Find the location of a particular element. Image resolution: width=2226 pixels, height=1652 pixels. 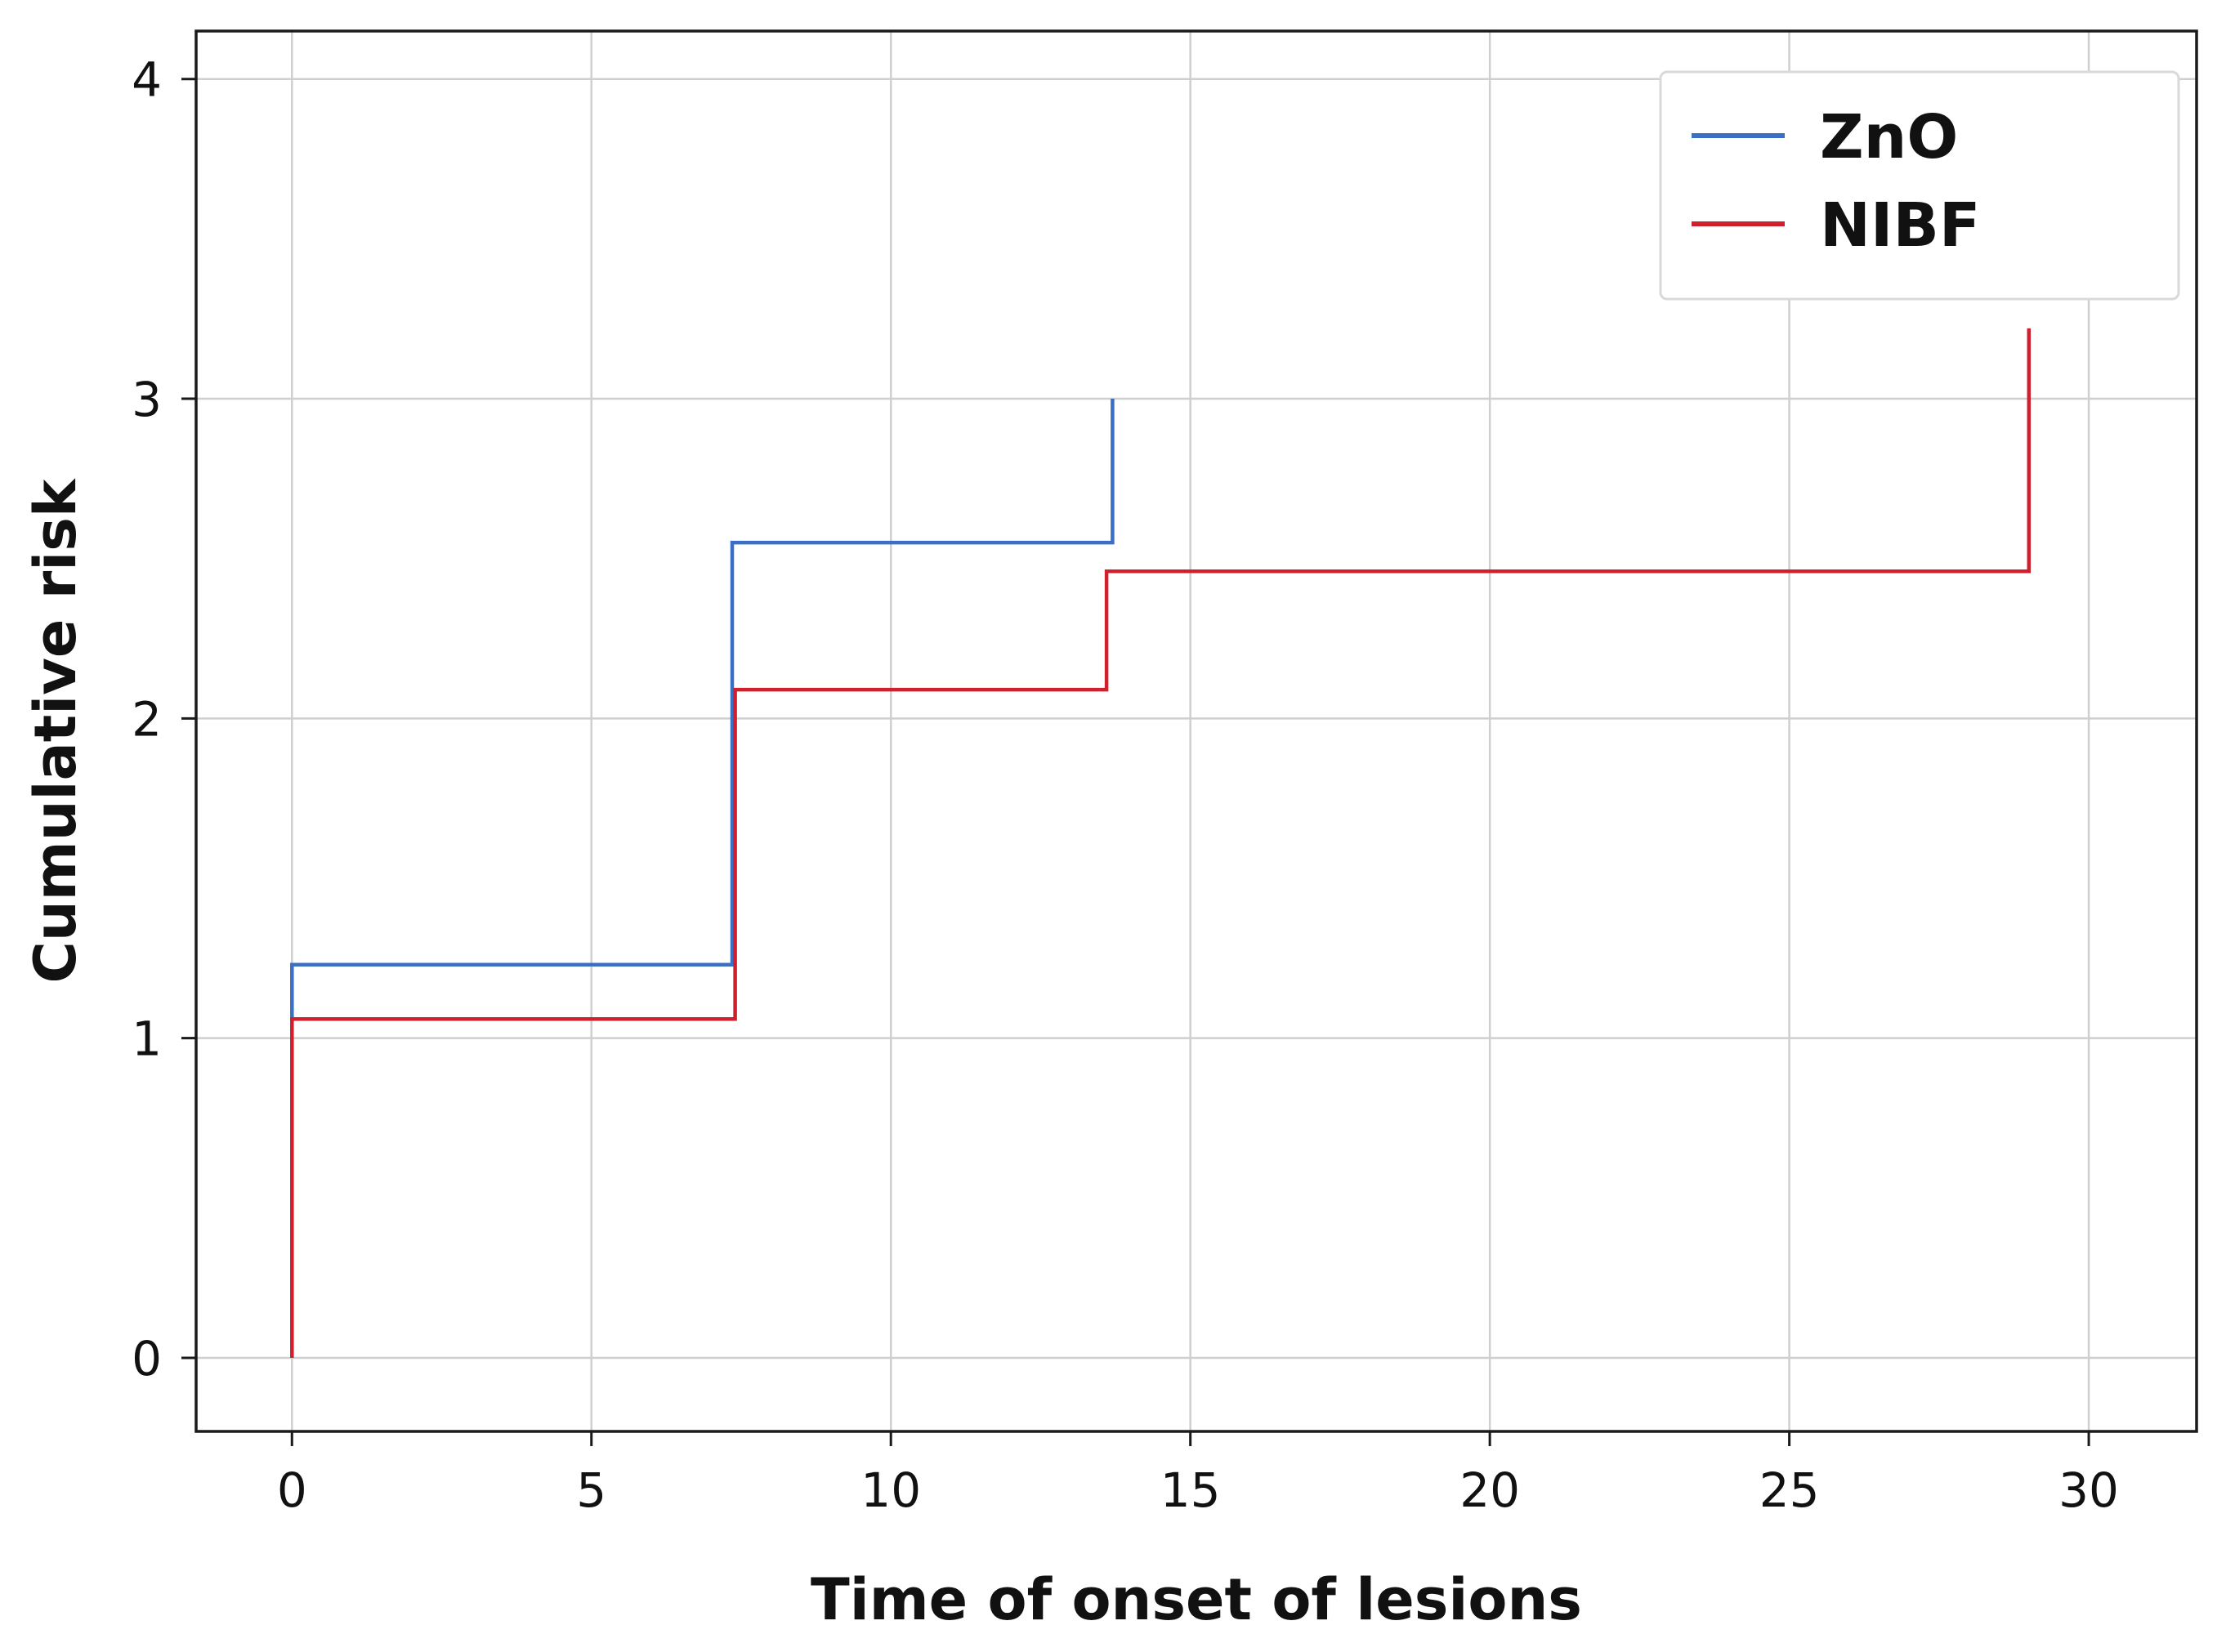

x-tick-label: 5 is located at coordinates (591, 1490).